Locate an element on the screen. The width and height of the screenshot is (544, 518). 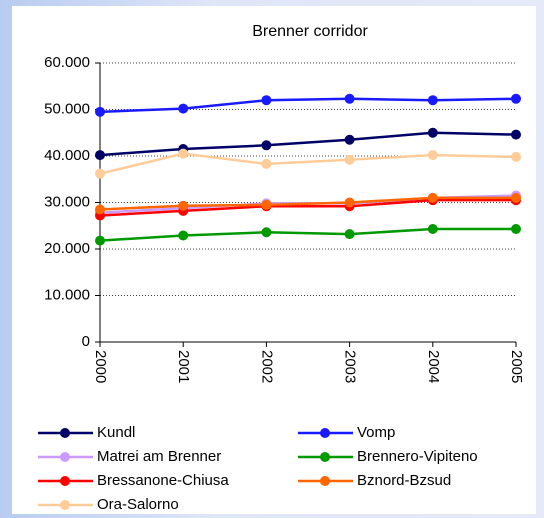
x-tick-label: 2005 is located at coordinates (516, 366).